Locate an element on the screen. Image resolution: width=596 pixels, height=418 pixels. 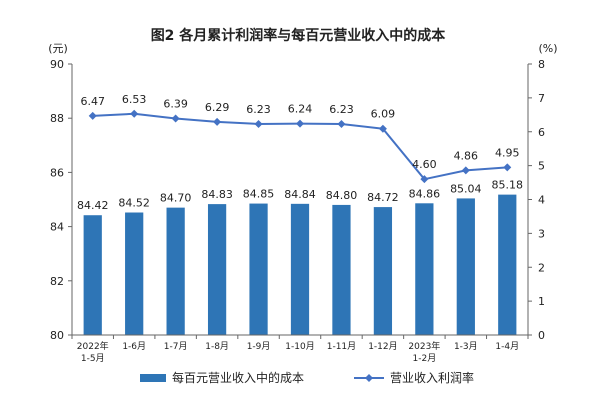
x-tick-label: 1-5月 is located at coordinates (93, 358).